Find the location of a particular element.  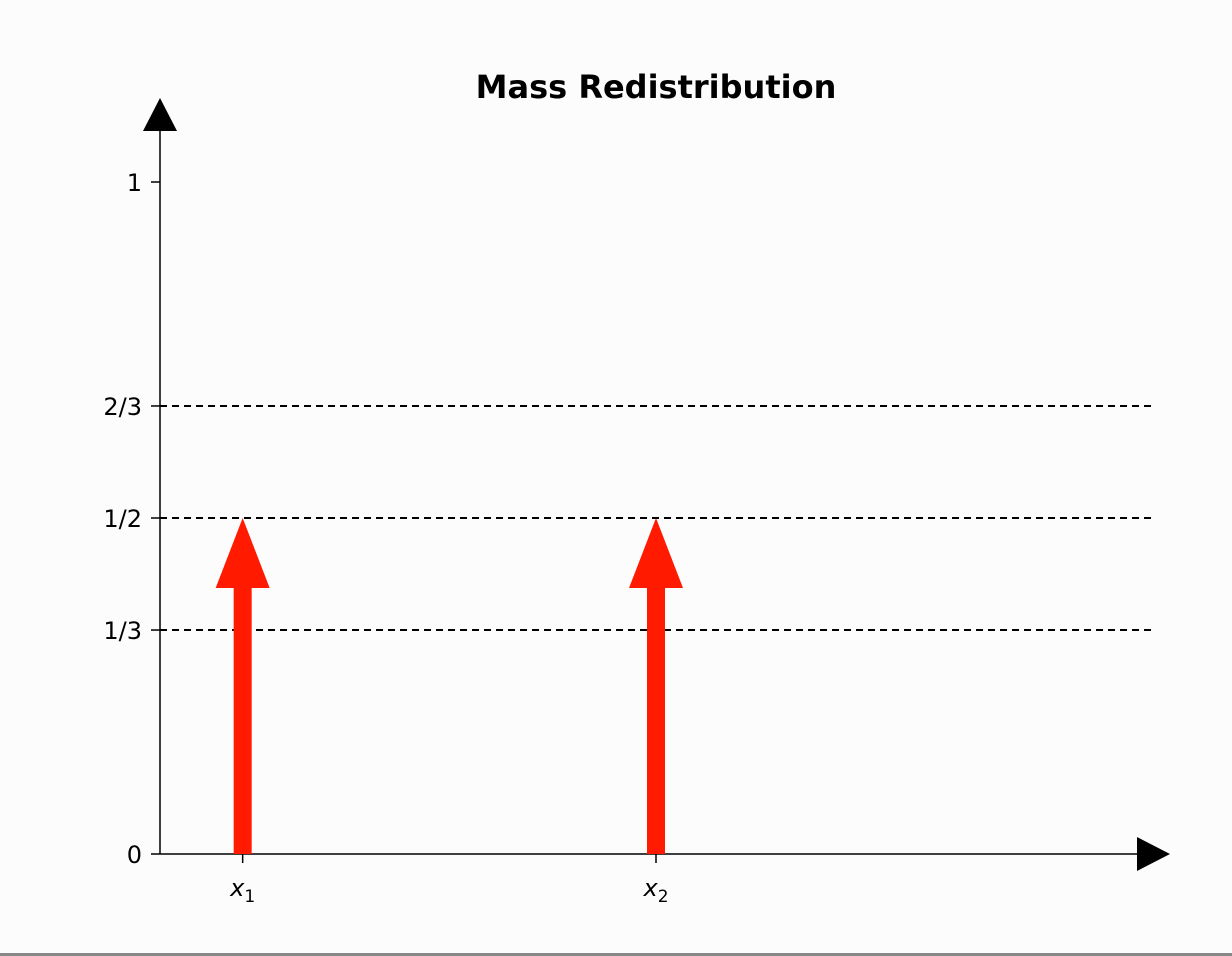

y-tick-label: 1/3 is located at coordinates (122, 631).